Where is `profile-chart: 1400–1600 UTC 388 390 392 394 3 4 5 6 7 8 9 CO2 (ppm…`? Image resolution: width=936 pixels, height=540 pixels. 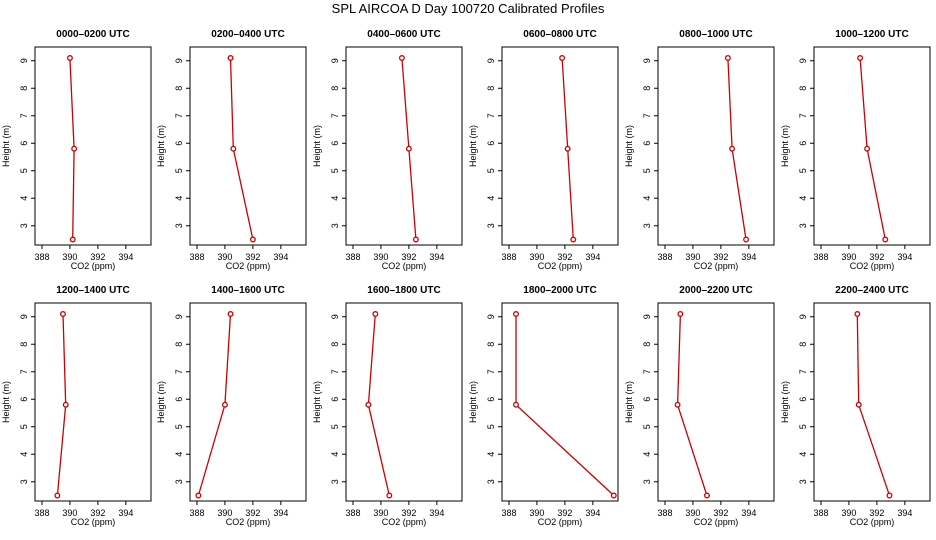 profile-chart: 1400–1600 UTC 388 390 392 394 3 4 5 6 7 8 9 CO2 (ppm… is located at coordinates (231, 406).